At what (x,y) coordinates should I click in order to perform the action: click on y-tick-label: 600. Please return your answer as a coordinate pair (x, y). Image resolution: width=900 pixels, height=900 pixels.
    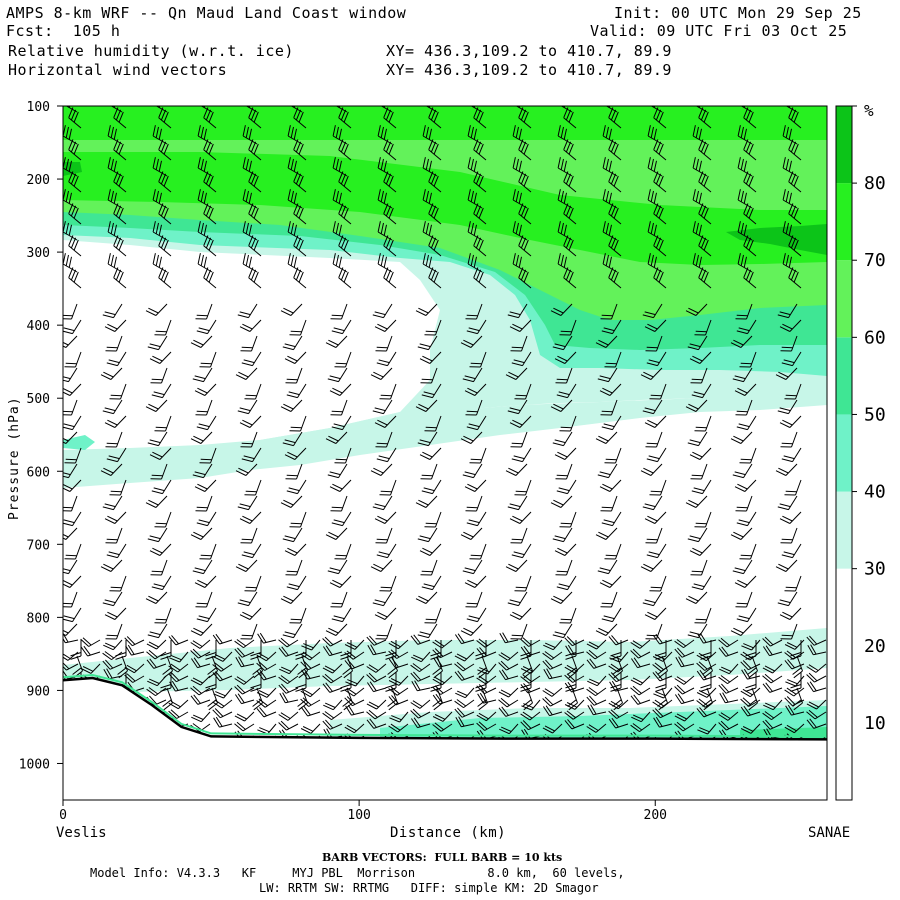
    Looking at the image, I should click on (38, 472).